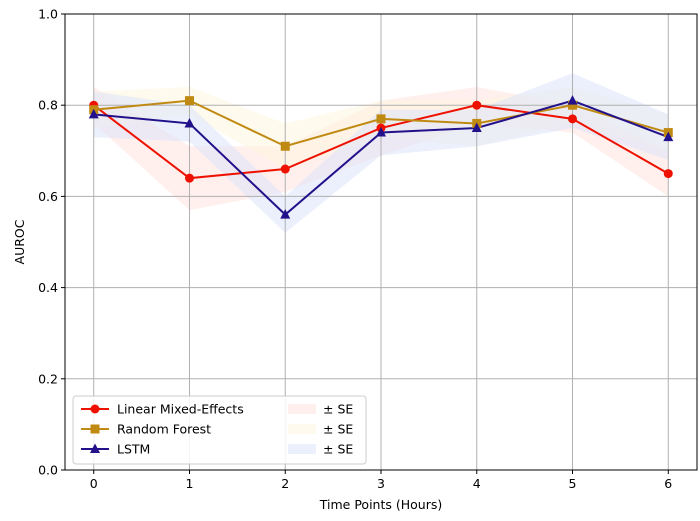 Image resolution: width=700 pixels, height=521 pixels. I want to click on x-tick-label: 5, so click(573, 483).